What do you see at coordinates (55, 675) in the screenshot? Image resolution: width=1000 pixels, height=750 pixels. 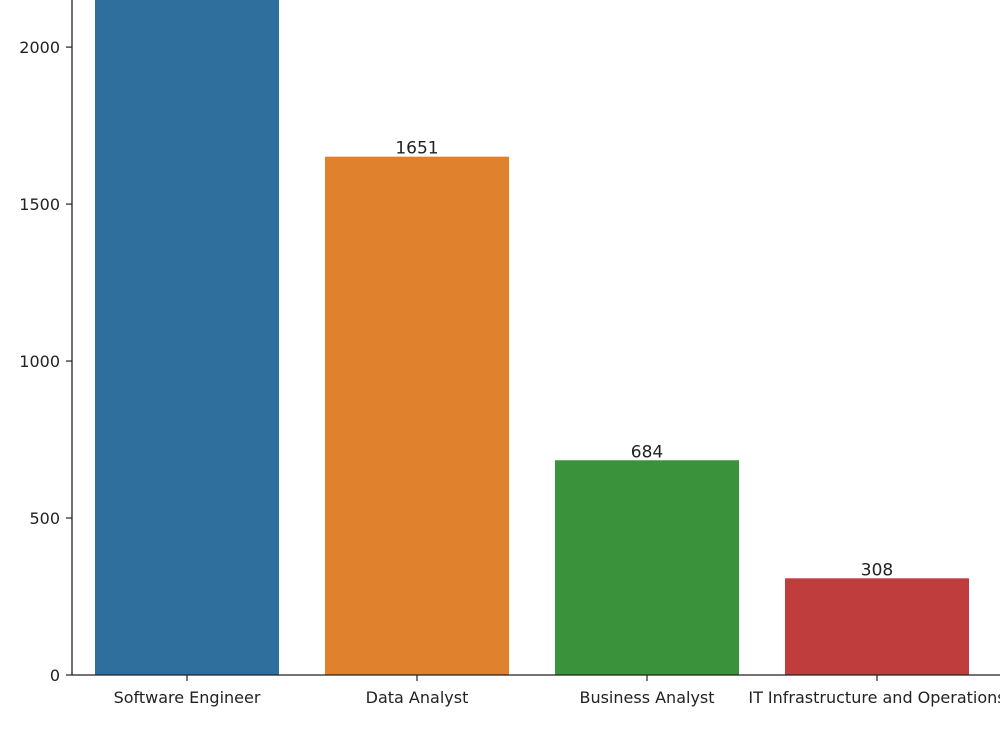 I see `y-tick-label-0: 0` at bounding box center [55, 675].